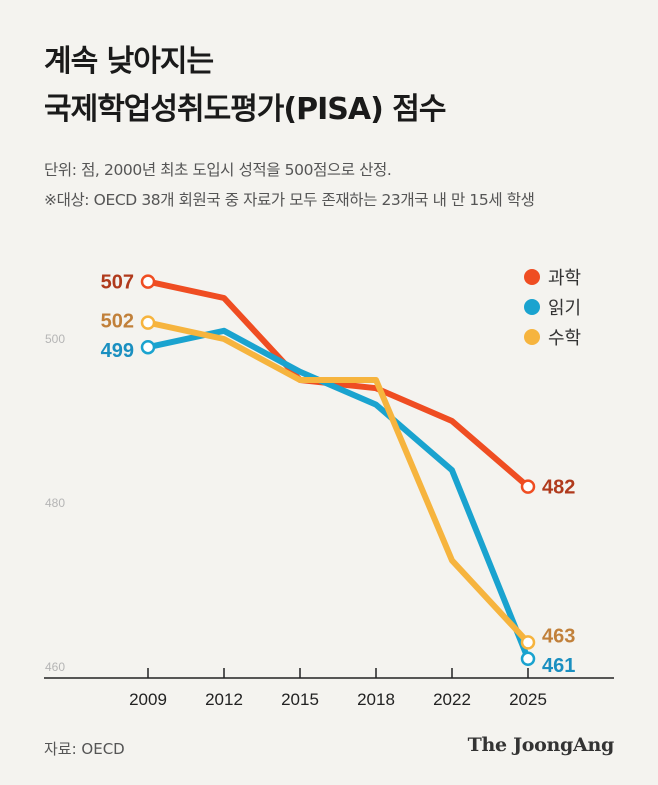 The height and width of the screenshot is (785, 658). What do you see at coordinates (528, 642) in the screenshot?
I see `end-point-math` at bounding box center [528, 642].